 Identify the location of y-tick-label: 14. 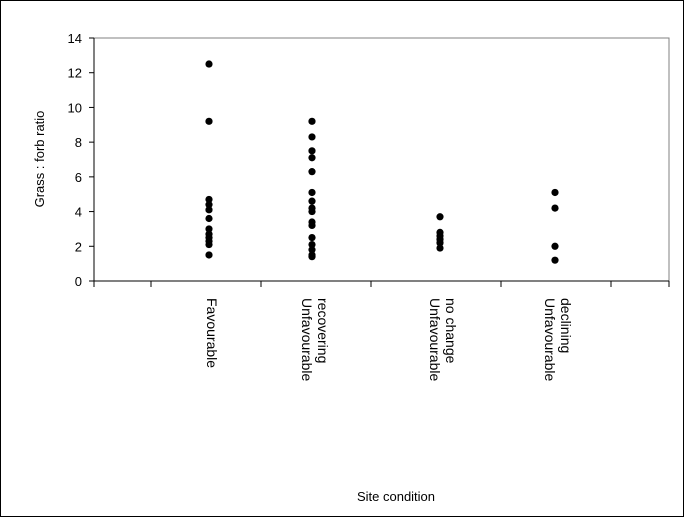
(75, 38).